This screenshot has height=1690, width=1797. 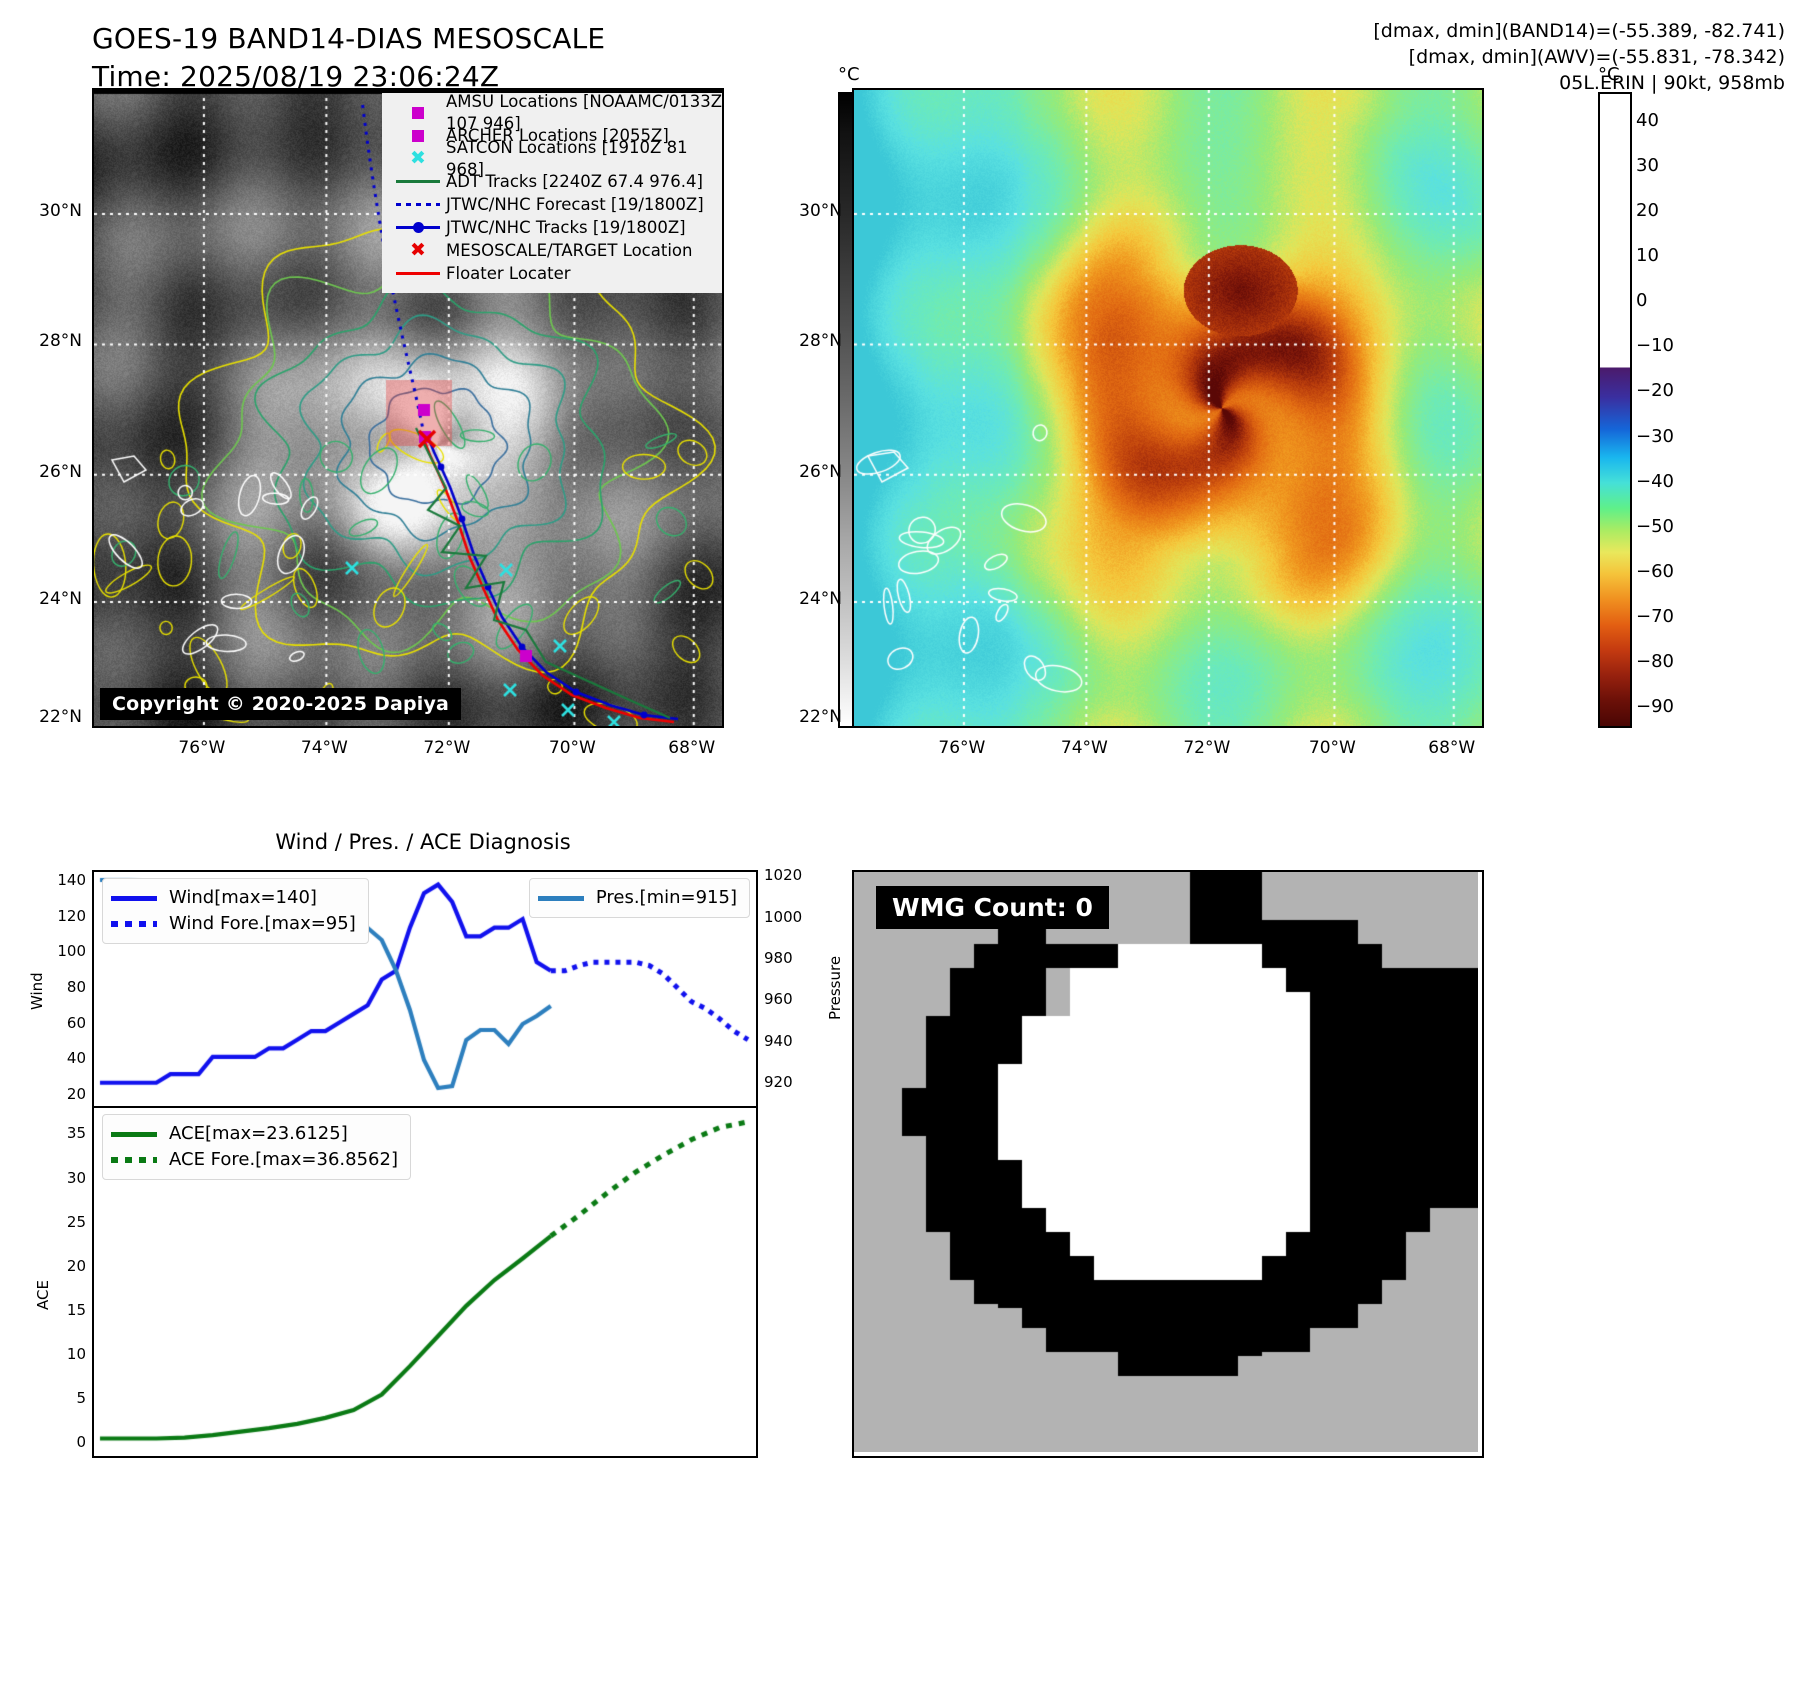 What do you see at coordinates (1084, 748) in the screenshot?
I see `map-right-lon-label: 74°W` at bounding box center [1084, 748].